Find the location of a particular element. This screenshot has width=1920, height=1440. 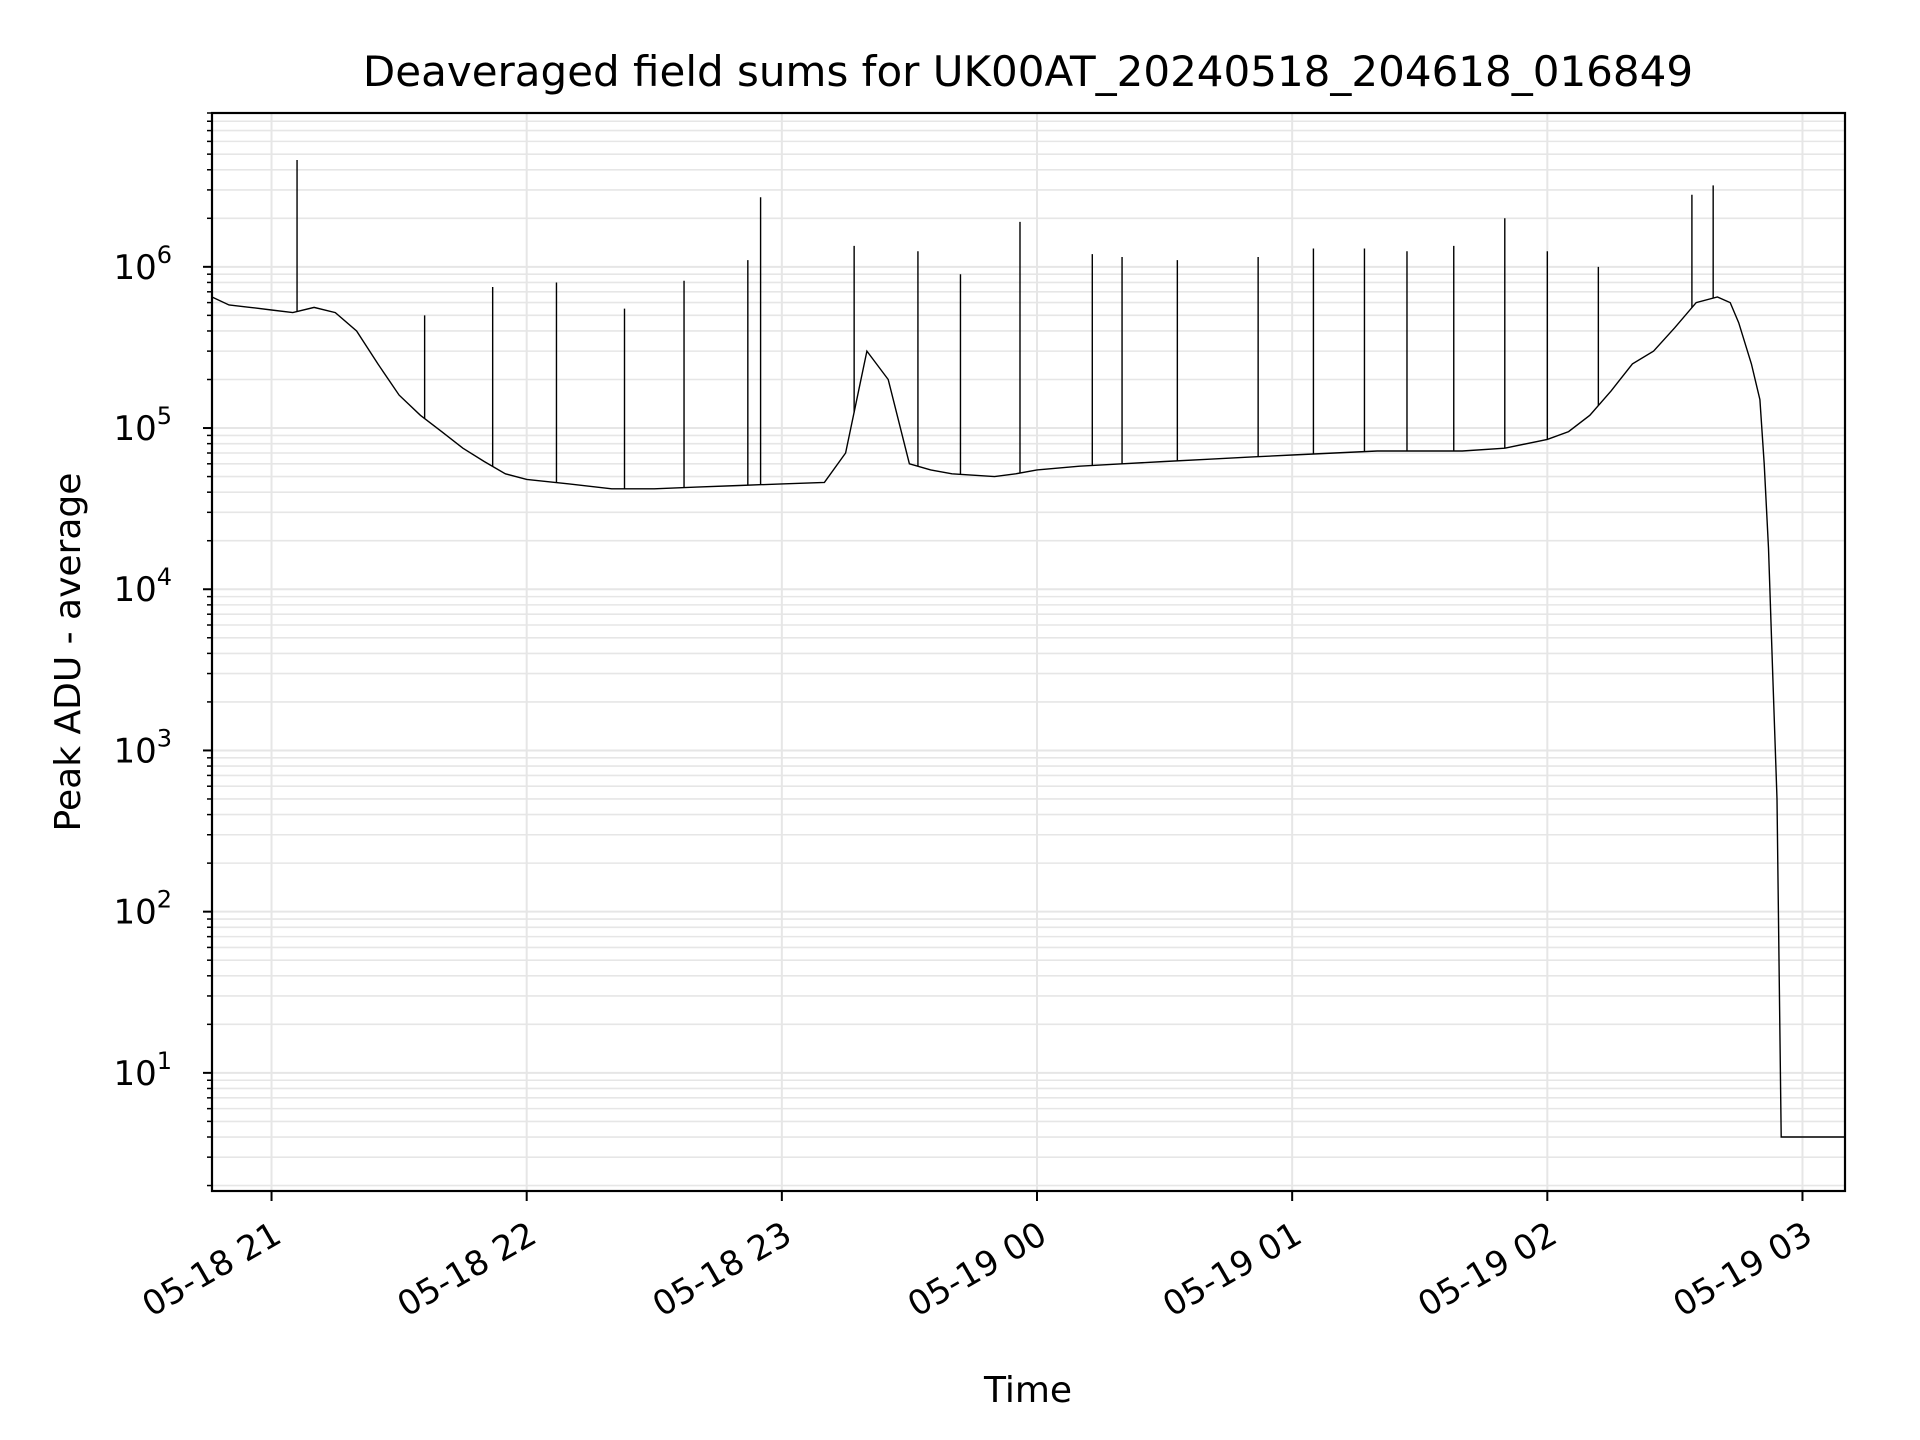

y-tick-label: 10⁵ is located at coordinates (142, 425).